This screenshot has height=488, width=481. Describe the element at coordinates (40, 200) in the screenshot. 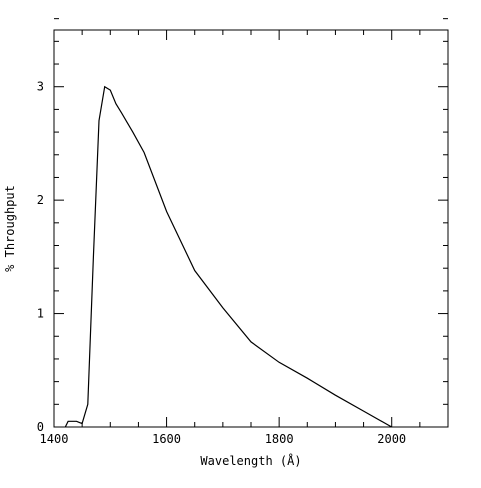

I see `y-tick-label: 2` at that location.